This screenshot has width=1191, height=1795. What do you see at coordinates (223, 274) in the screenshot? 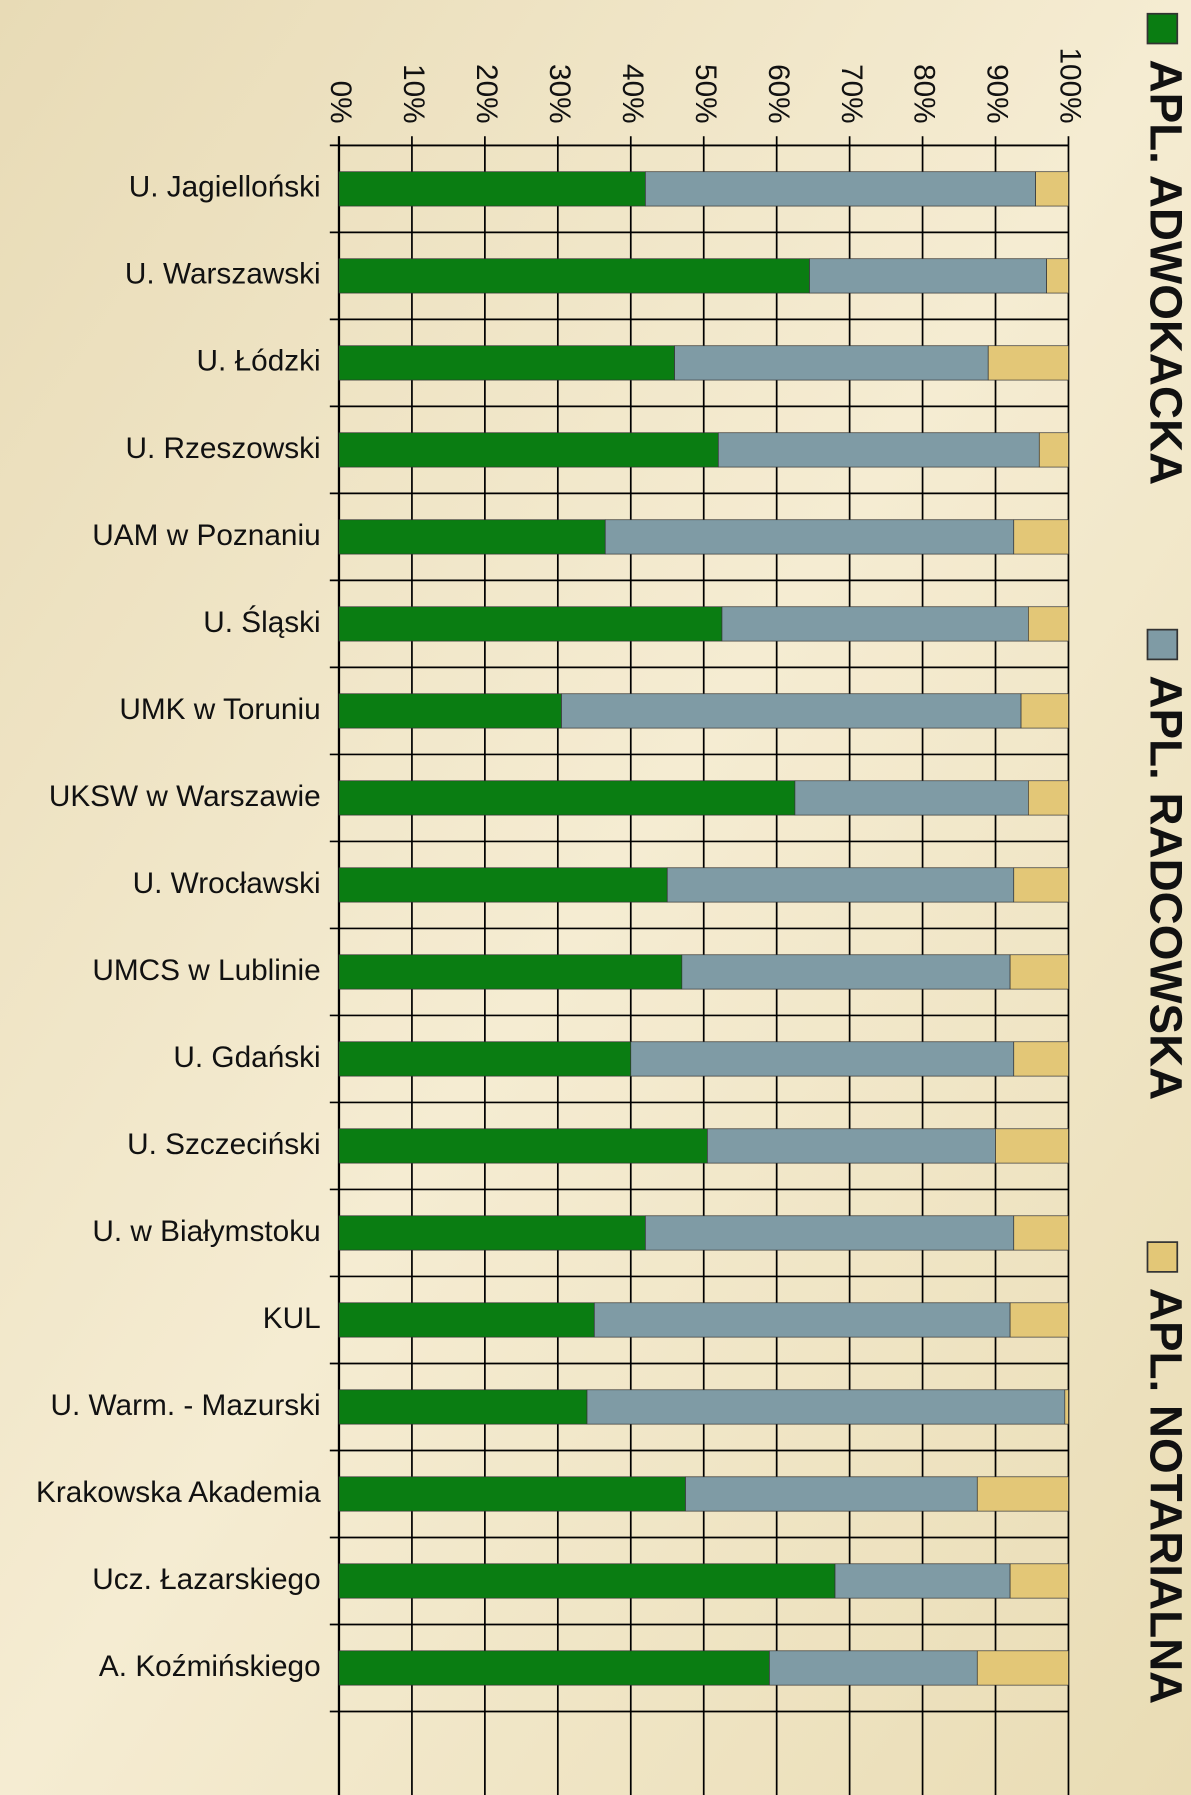
I see `category-label: U. Warszawski` at bounding box center [223, 274].